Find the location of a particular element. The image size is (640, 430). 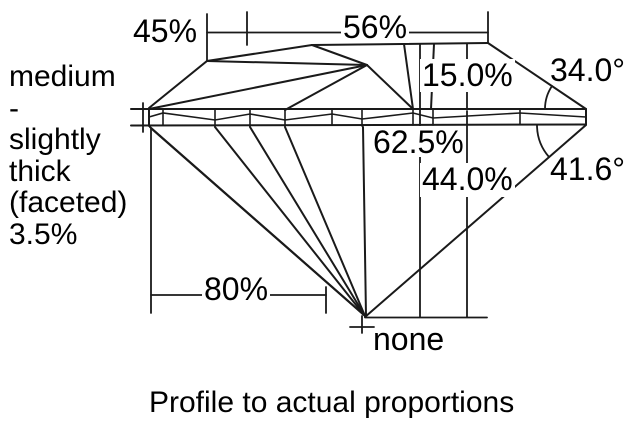

girdle-description: medium - slightly thick (faceted) 3.5% is located at coordinates (68, 155).